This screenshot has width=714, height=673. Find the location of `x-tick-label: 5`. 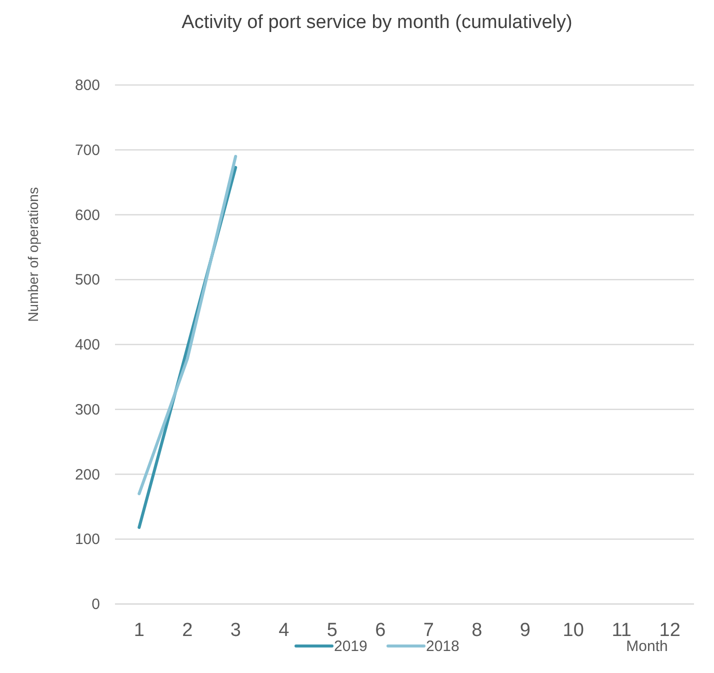

x-tick-label: 5 is located at coordinates (332, 630).